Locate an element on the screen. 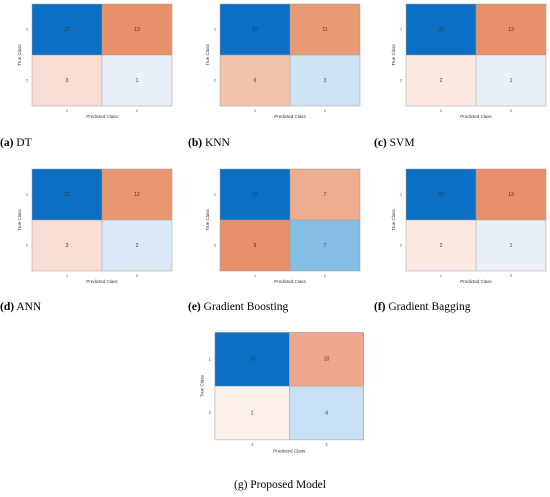 The height and width of the screenshot is (497, 550). cell-value-r1-c2: 11 is located at coordinates (324, 30).